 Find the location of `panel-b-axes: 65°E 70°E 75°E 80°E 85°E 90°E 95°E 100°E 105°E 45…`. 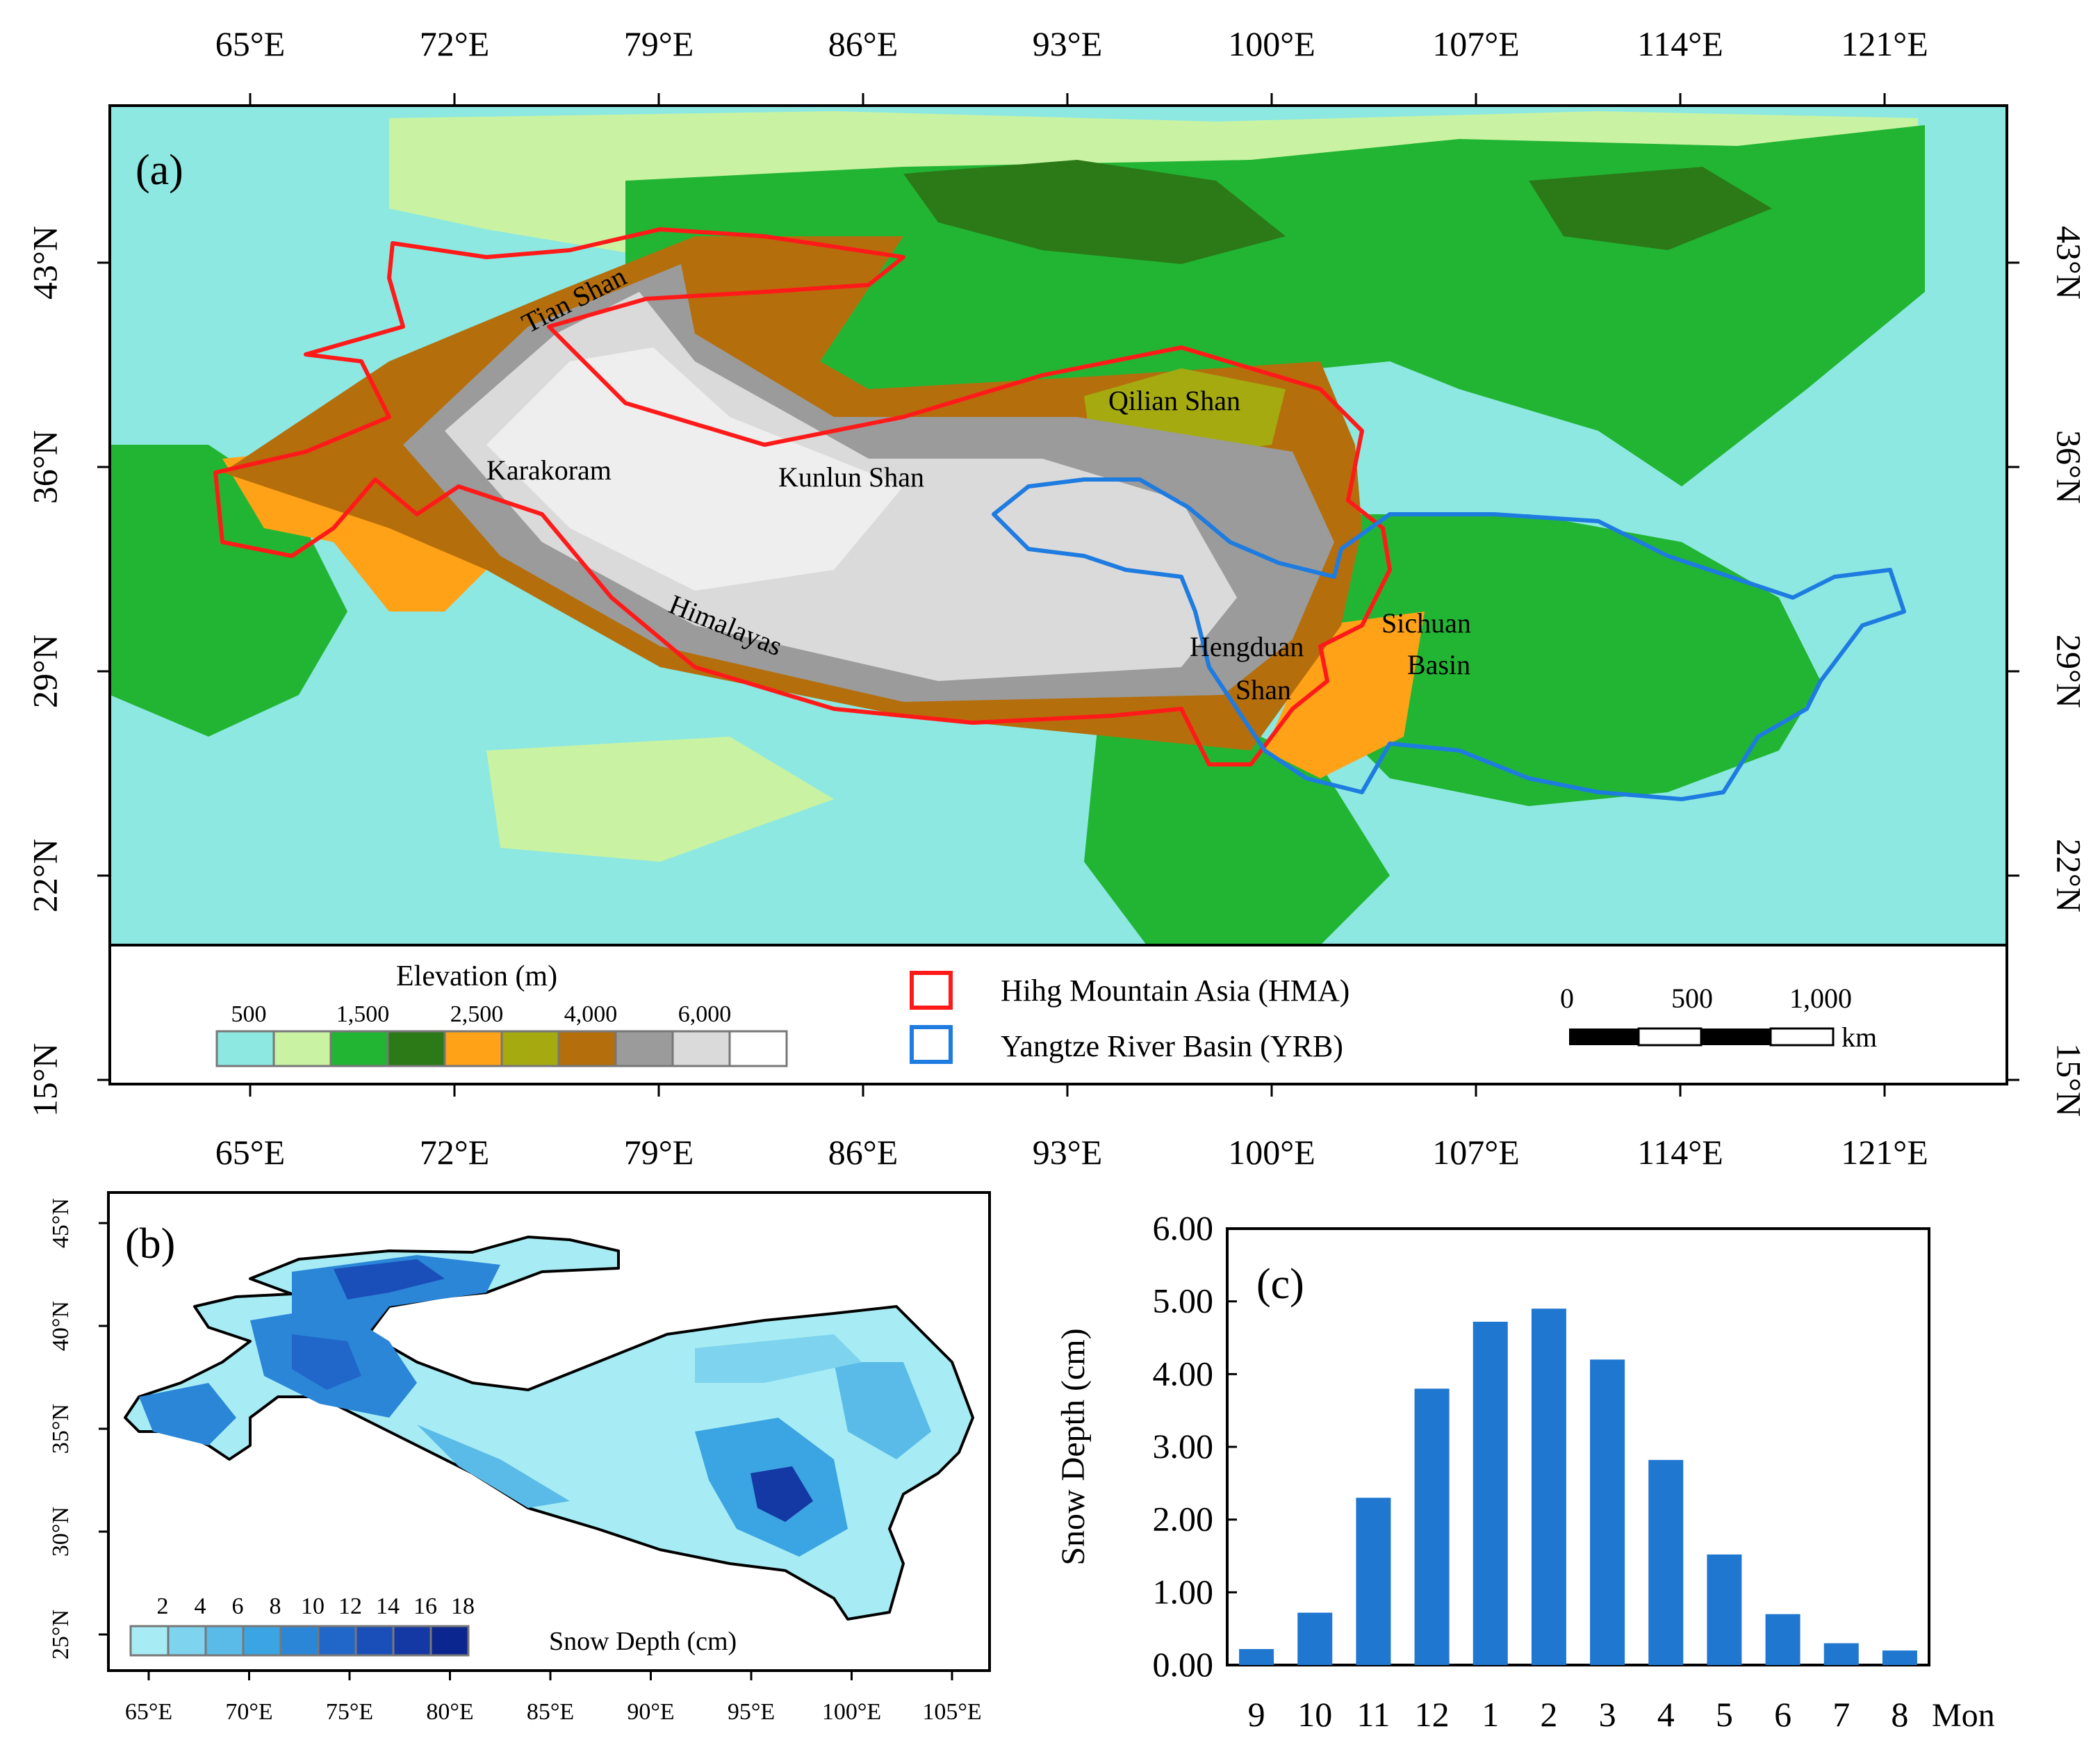

panel-b-axes: 65°E 70°E 75°E 80°E 85°E 90°E 95°E 100°E 105°E 45… is located at coordinates (515, 1461).